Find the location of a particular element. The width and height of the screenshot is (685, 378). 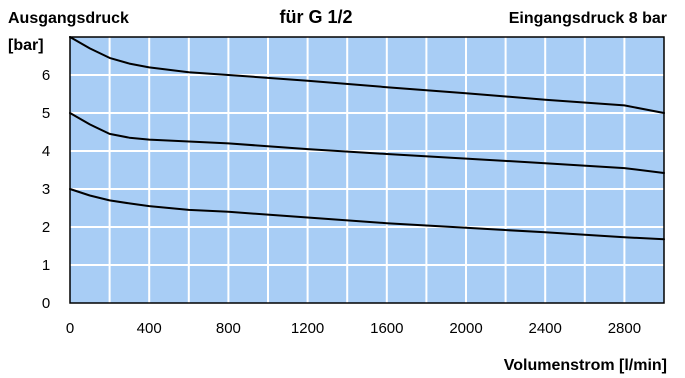

x-tick-label: 800 is located at coordinates (228, 328).